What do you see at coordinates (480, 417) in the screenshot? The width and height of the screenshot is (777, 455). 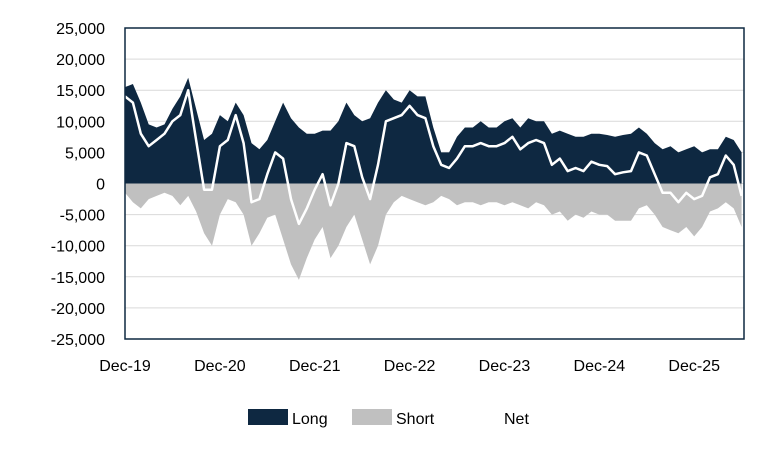 I see `legend-swatch-net` at bounding box center [480, 417].